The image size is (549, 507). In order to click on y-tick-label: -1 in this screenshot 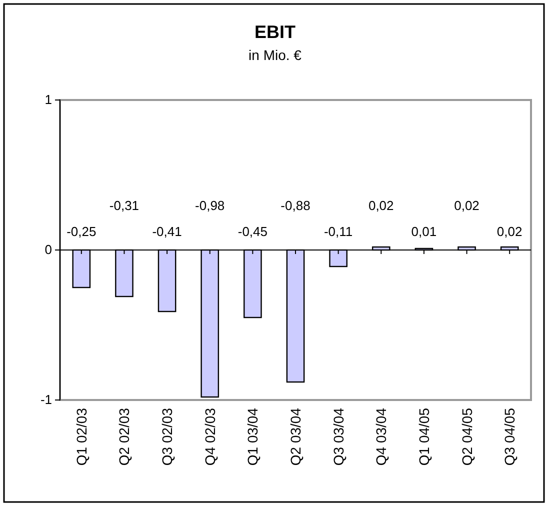, I will do `click(46, 400)`.